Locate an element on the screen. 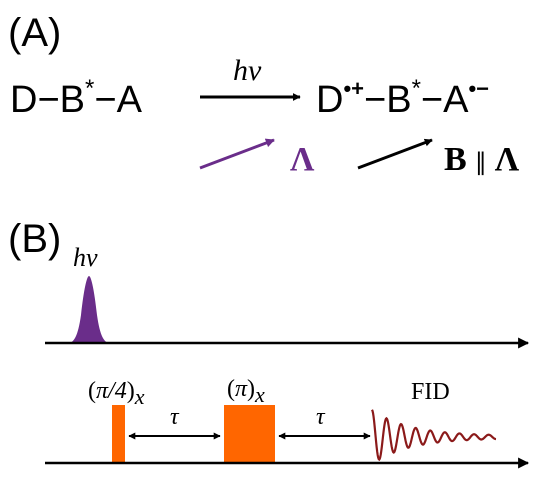 The height and width of the screenshot is (477, 552). product-bond-1: − is located at coordinates (375, 100).